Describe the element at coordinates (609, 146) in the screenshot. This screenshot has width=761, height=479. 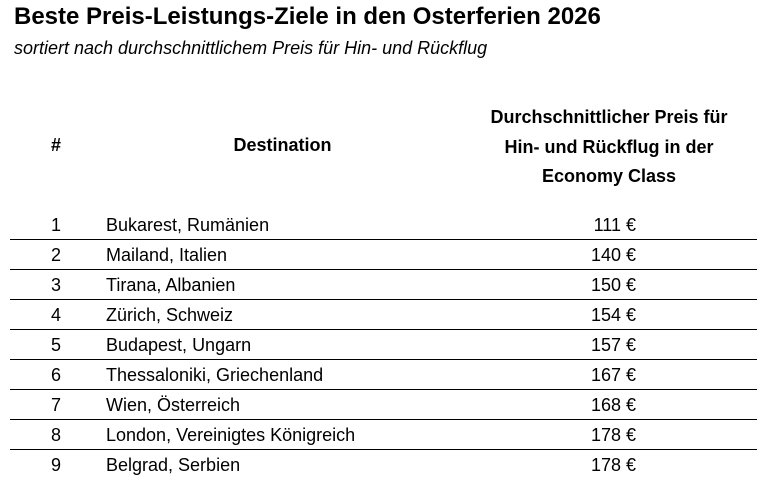
I see `column-header-price-line-2: Hin- und Rückflug in der` at that location.